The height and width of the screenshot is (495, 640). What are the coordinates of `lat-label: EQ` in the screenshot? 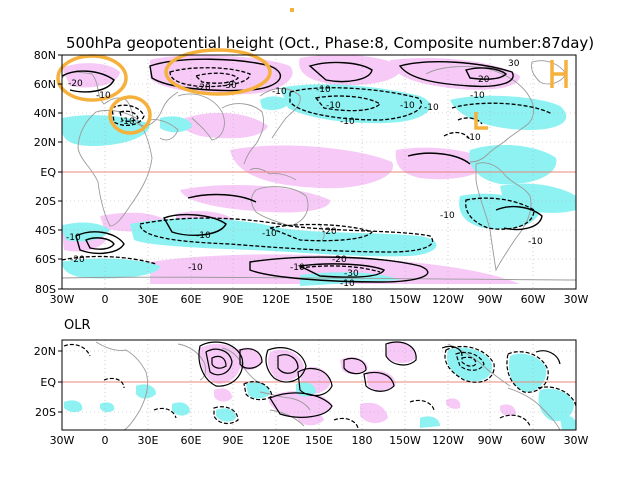 It's located at (48, 172).